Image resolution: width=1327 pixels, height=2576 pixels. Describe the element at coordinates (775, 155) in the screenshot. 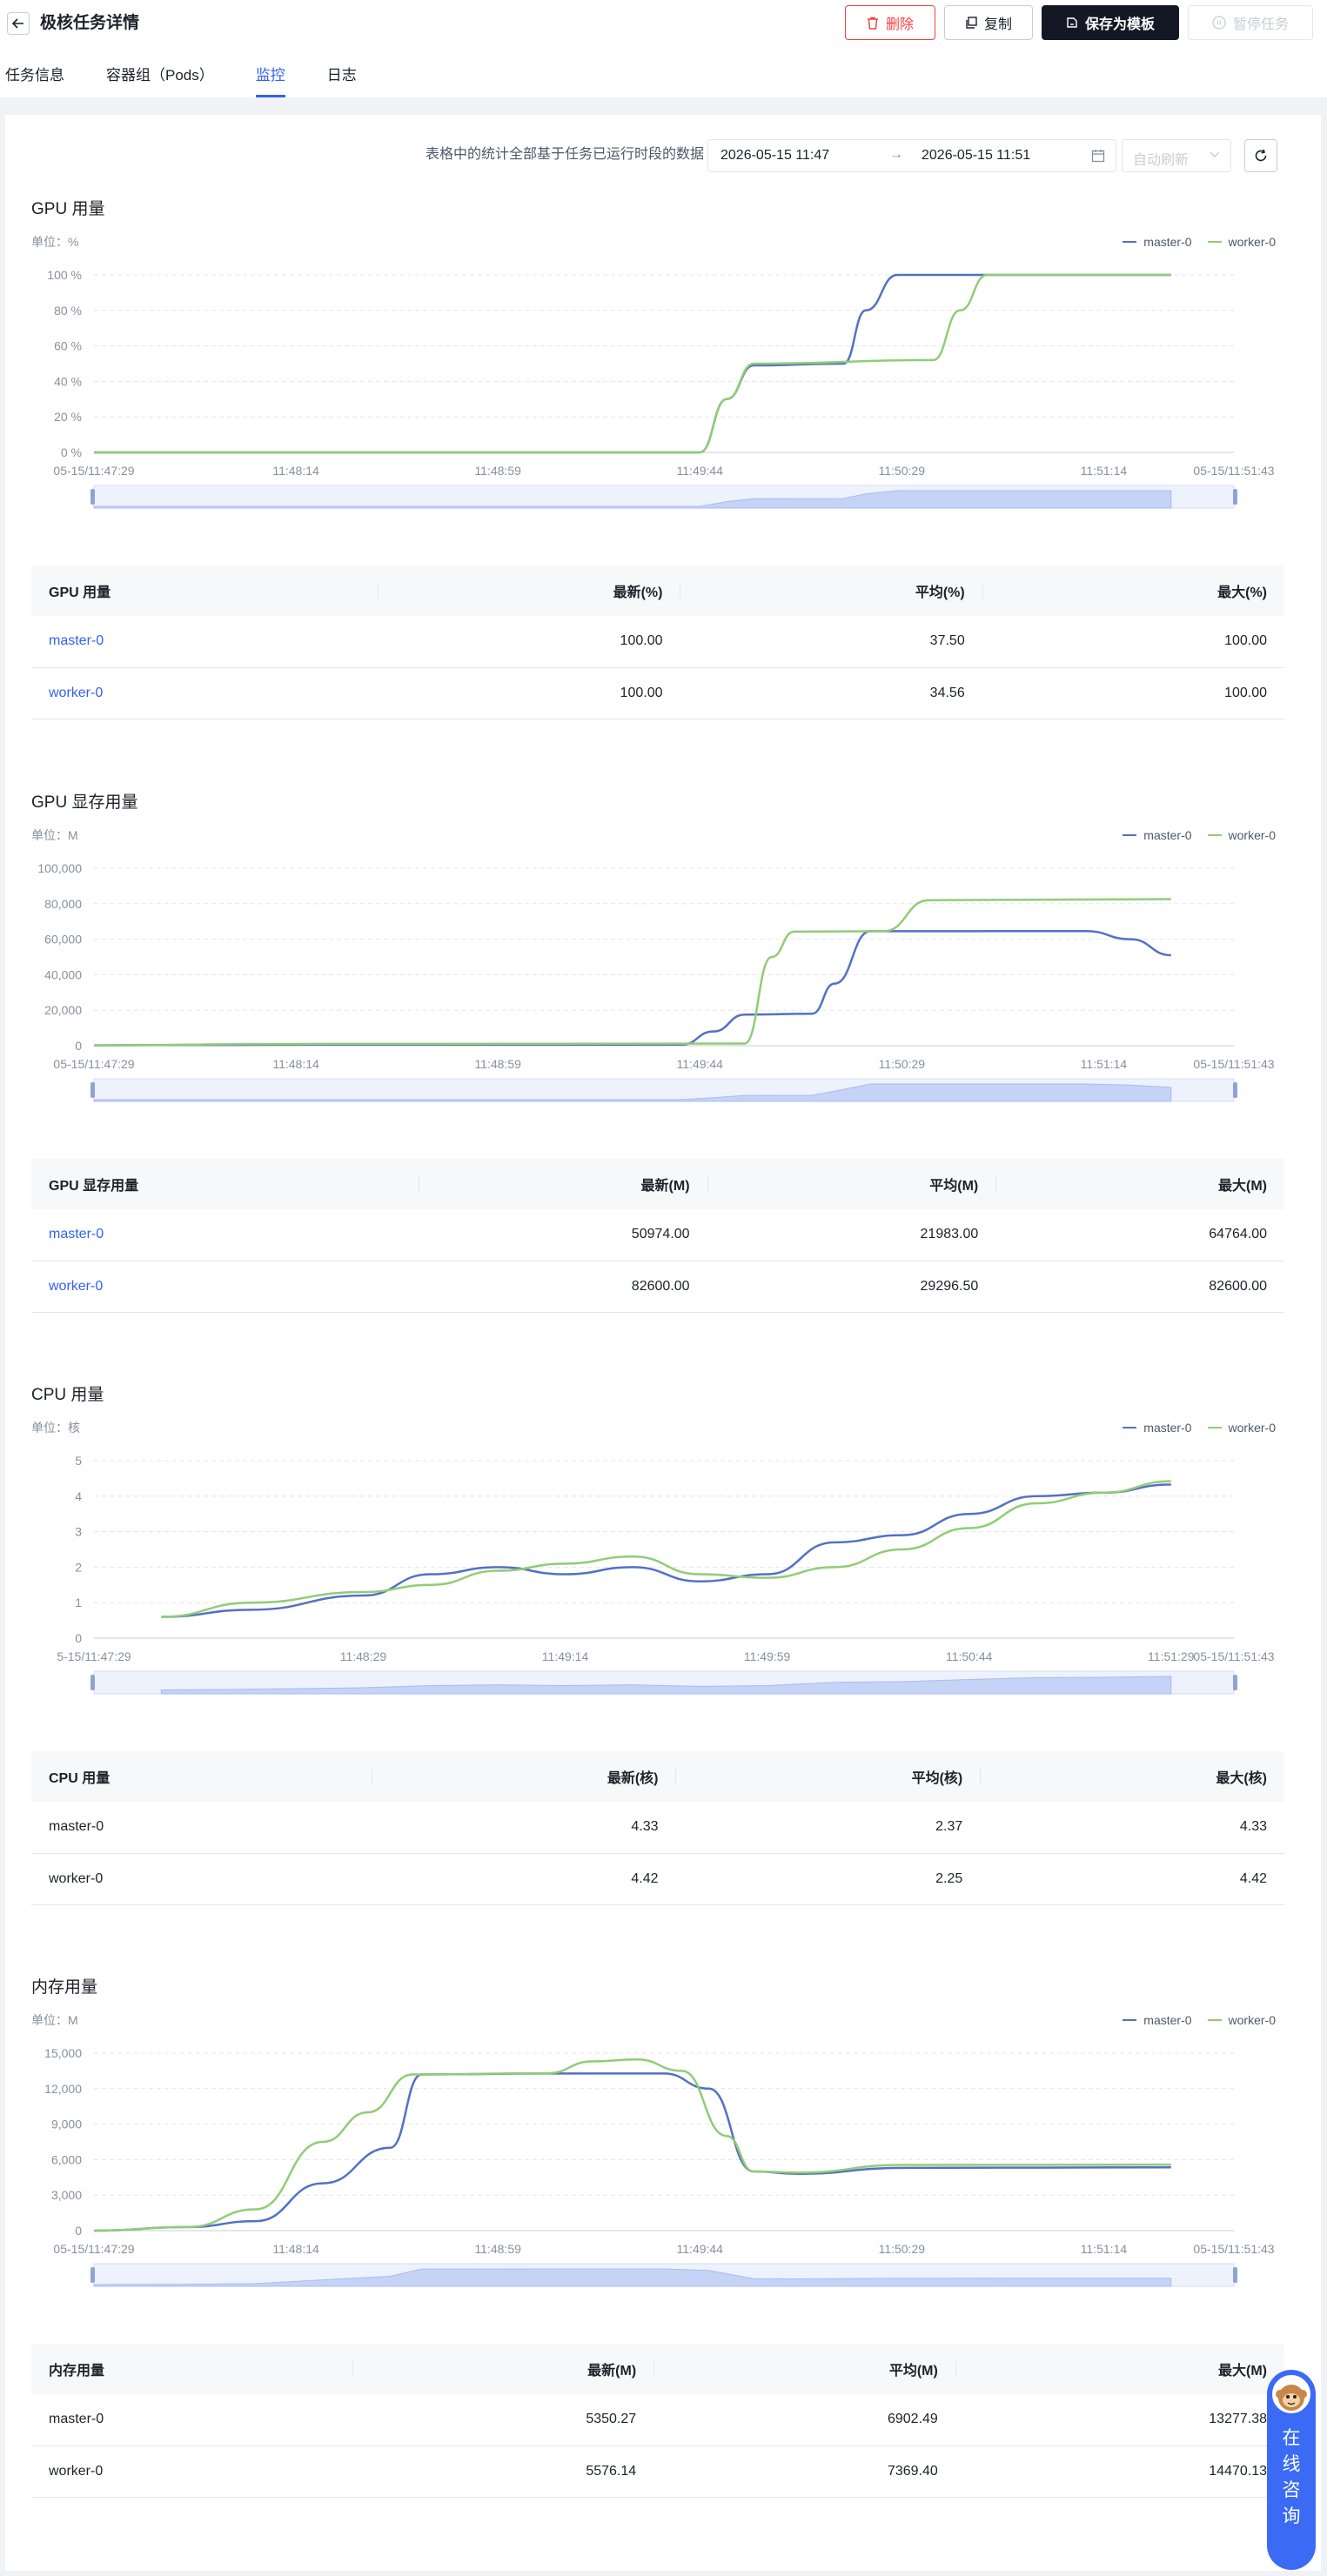

I see `range-start-input: 2026-05-15 11:47` at that location.